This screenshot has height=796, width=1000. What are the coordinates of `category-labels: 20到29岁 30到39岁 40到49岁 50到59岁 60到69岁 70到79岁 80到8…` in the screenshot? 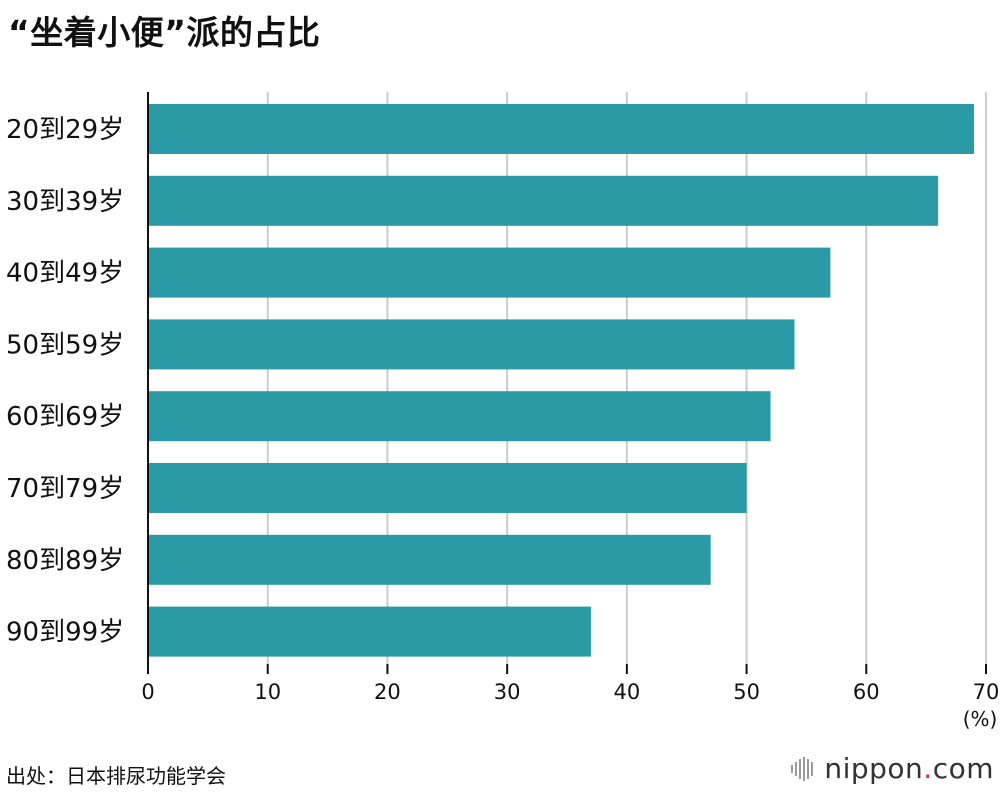 It's located at (65, 381).